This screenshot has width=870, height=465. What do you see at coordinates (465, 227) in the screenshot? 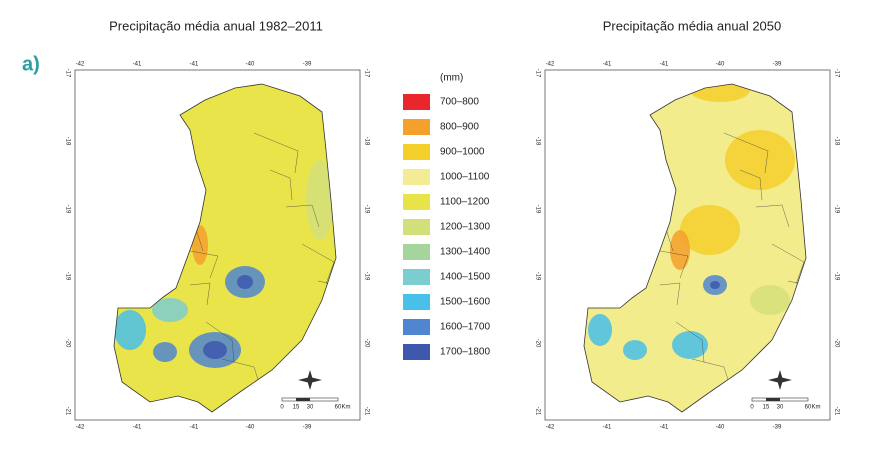
I see `legend-label: 1200–1300` at bounding box center [465, 227].